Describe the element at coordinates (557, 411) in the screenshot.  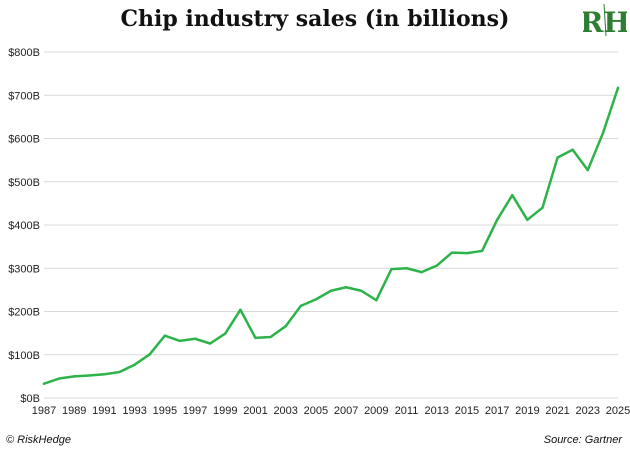
I see `x-tick-label: 2021` at that location.